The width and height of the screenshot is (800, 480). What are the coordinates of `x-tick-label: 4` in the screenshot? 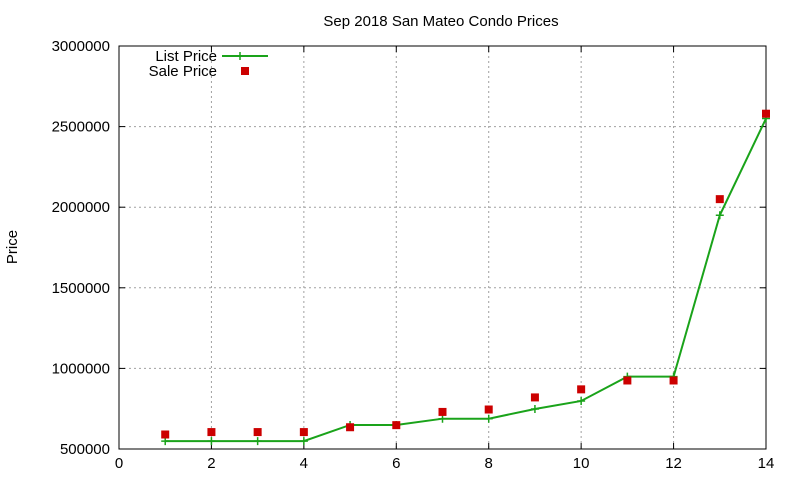 It's located at (304, 463).